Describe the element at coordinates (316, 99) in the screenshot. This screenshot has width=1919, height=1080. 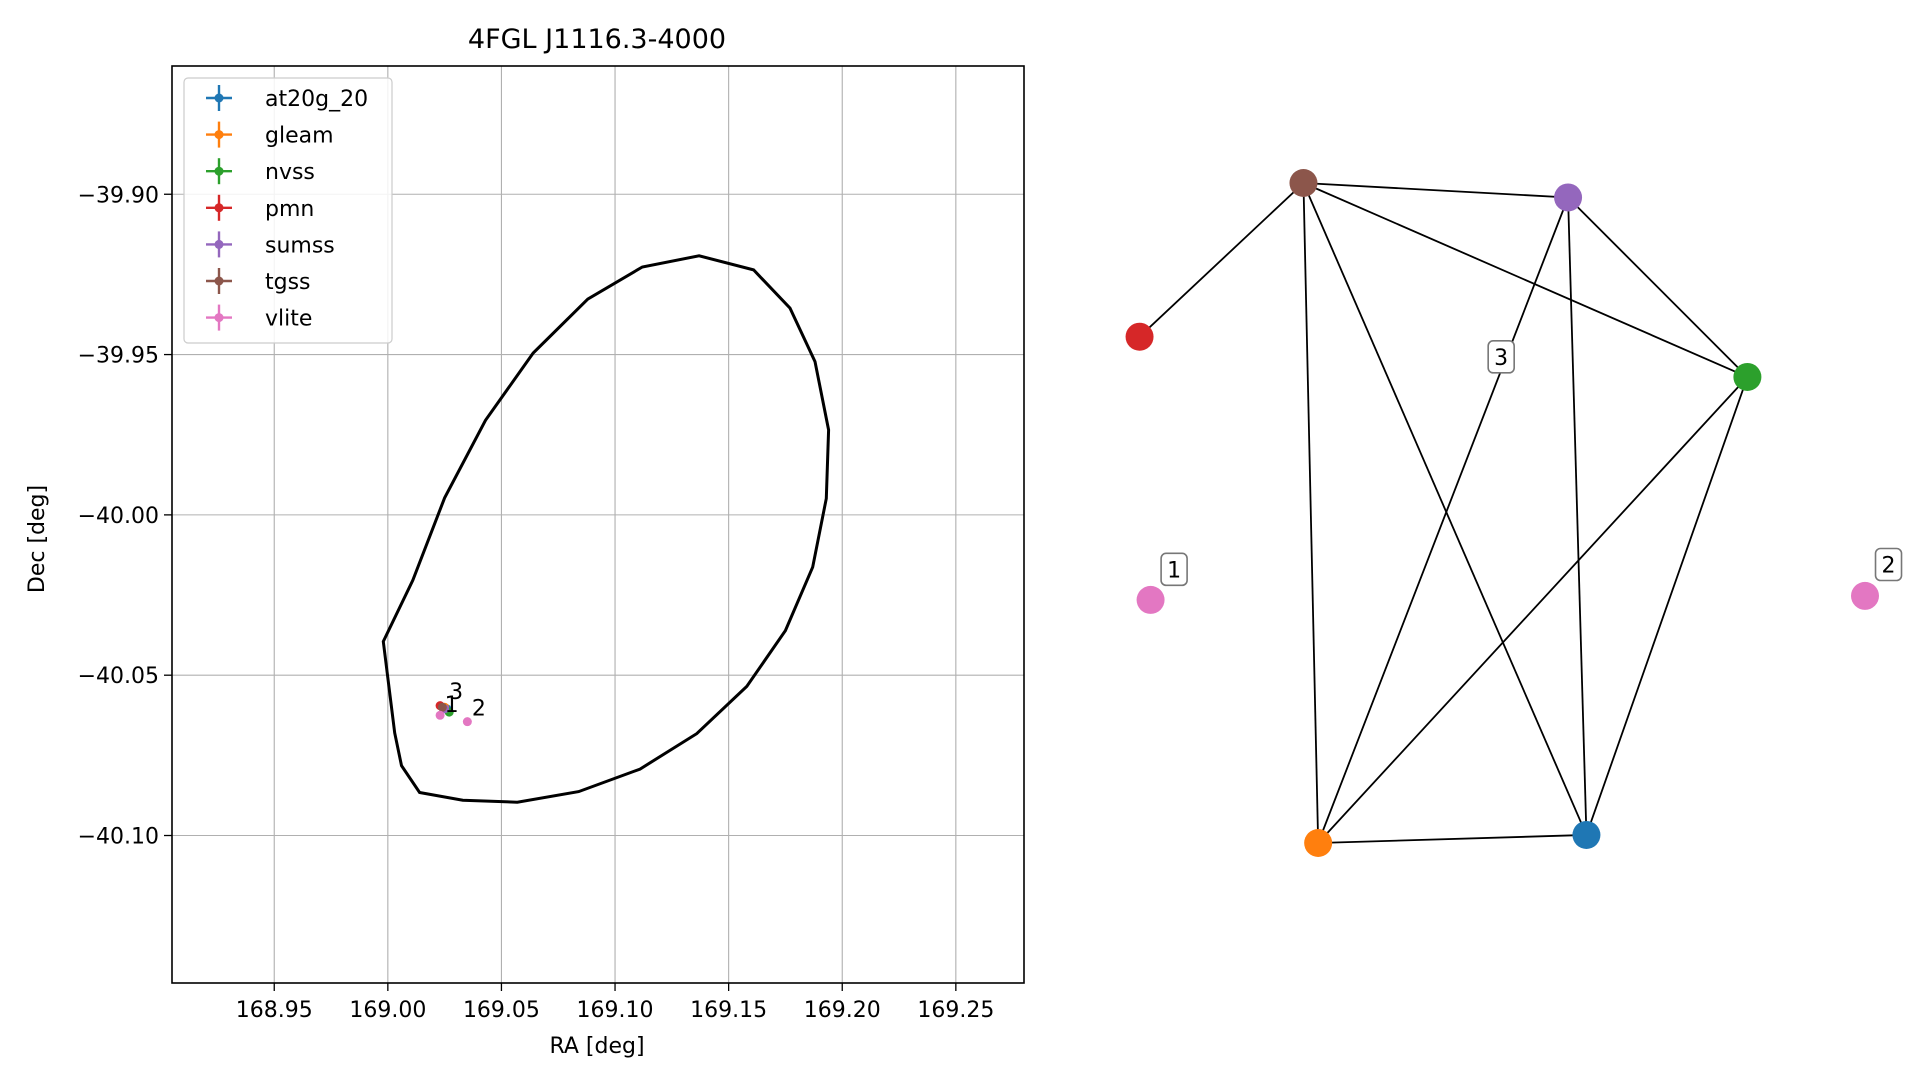
I see `legend-label: at20g_20` at that location.